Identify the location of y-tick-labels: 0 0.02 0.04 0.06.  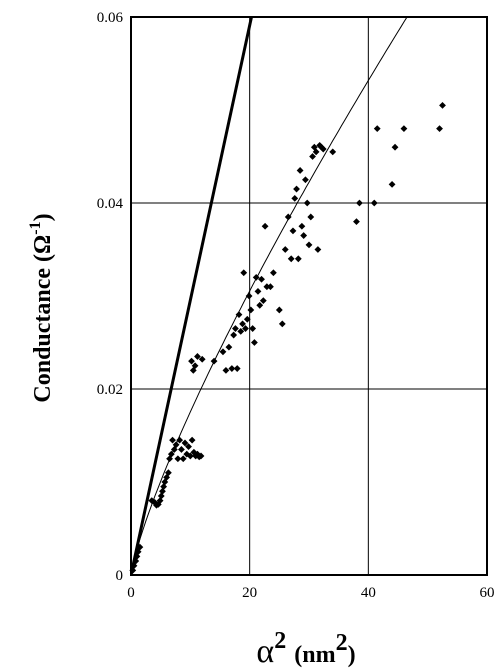
(110, 297).